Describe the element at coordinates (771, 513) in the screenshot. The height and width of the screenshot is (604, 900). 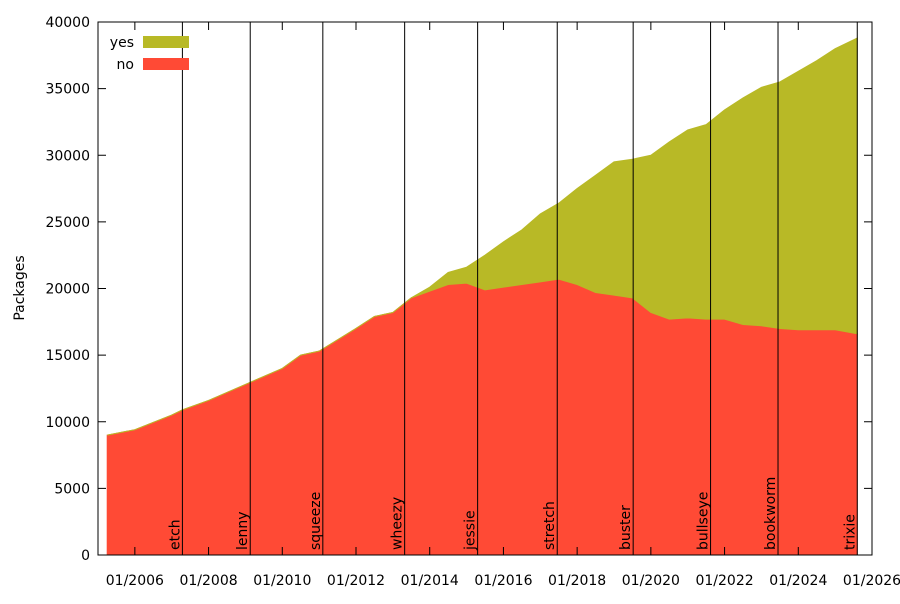
I see `release-label-bookworm: bookworm` at that location.